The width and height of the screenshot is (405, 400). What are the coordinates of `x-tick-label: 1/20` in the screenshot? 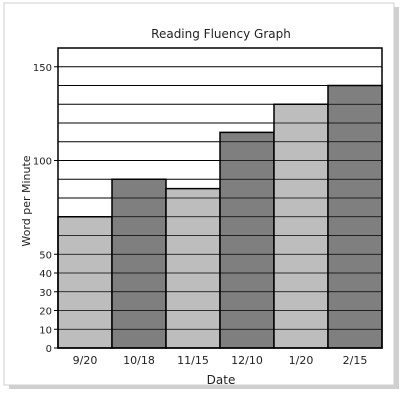 It's located at (301, 360).